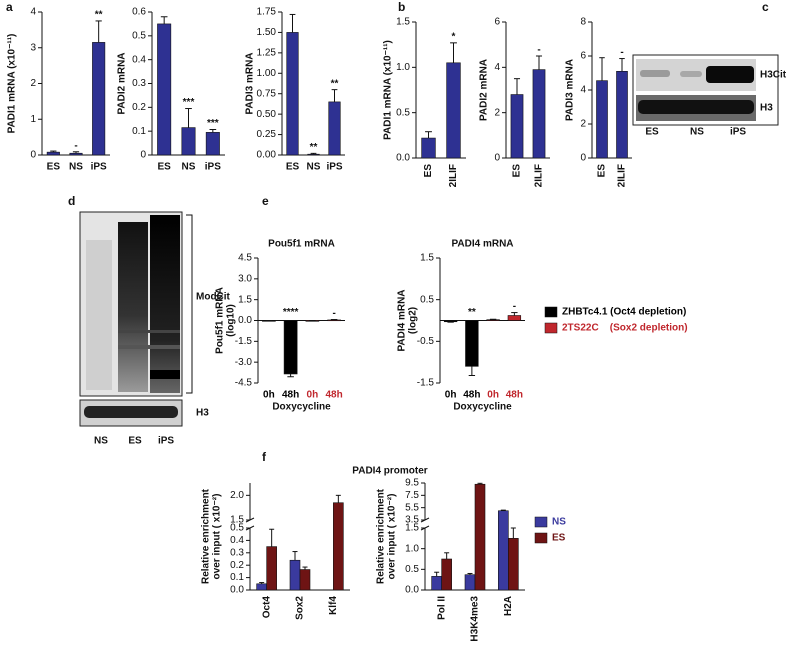 The height and width of the screenshot is (667, 800). What do you see at coordinates (291, 312) in the screenshot?
I see `significance: ****` at bounding box center [291, 312].